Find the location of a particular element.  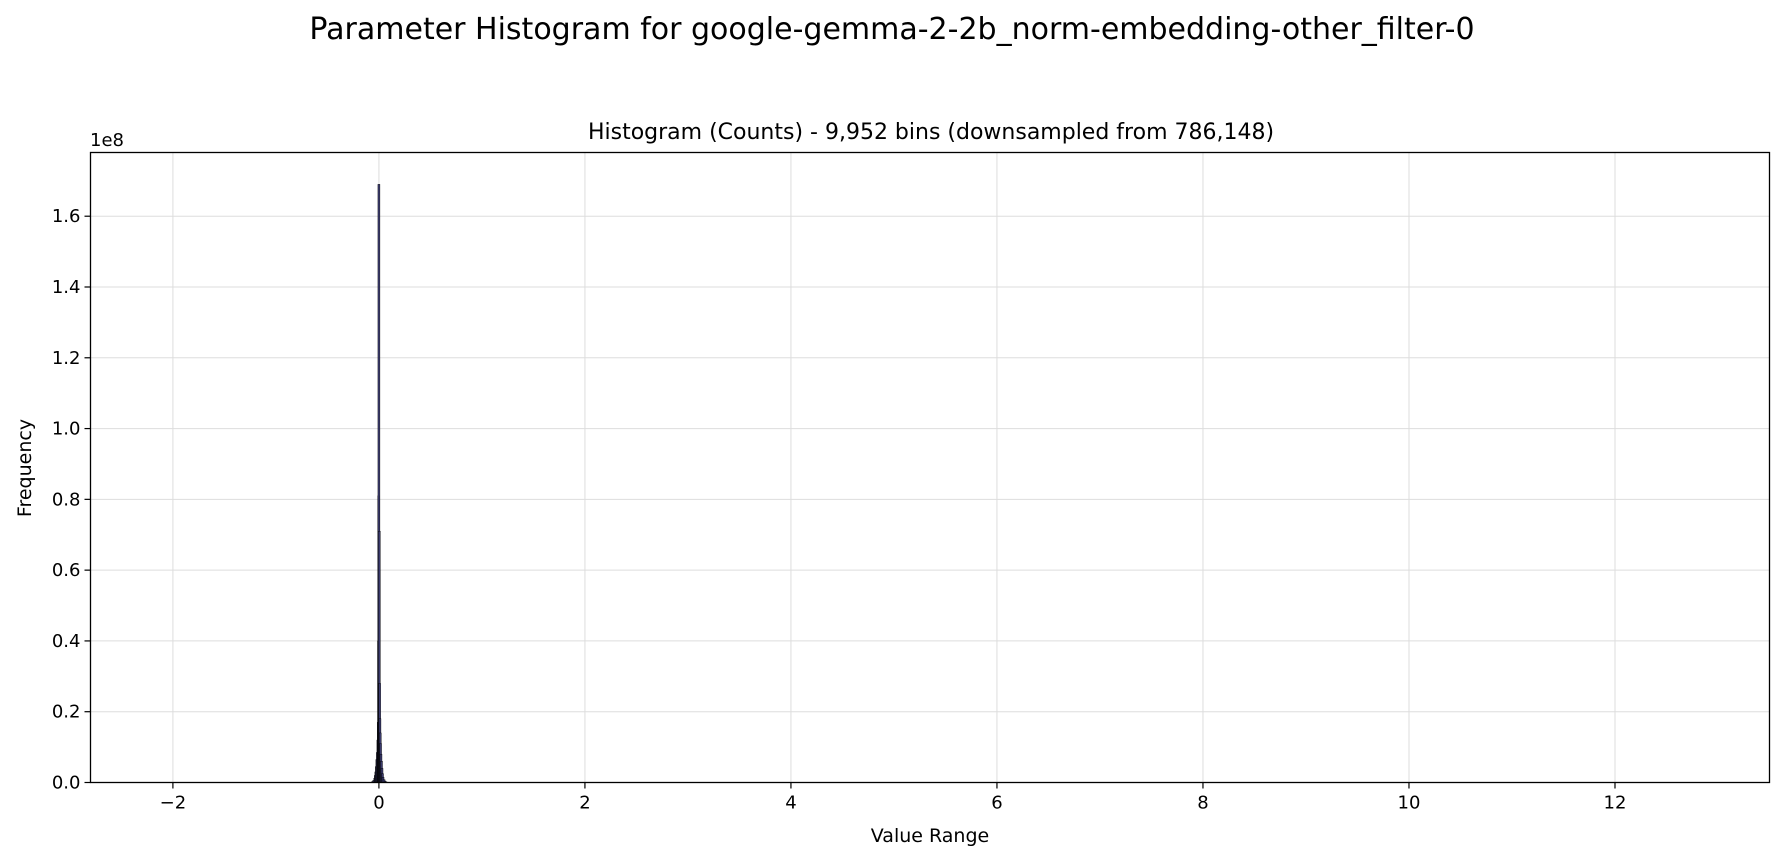

y-axis-offset-label: 1e8 is located at coordinates (107, 140).